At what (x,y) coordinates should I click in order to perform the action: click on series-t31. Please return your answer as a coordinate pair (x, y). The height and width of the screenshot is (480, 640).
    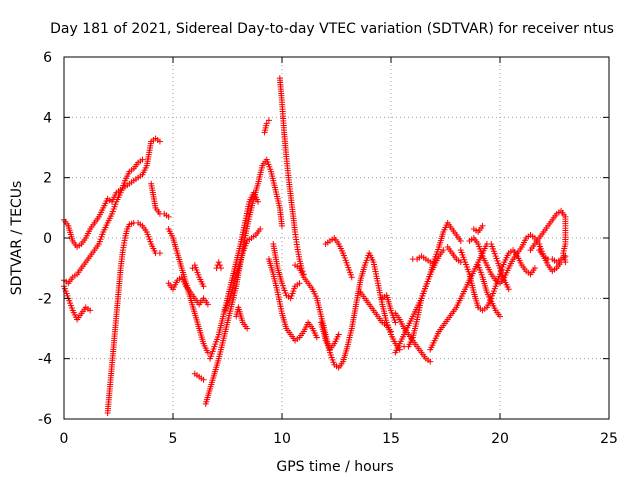
    Looking at the image, I should click on (515, 259).